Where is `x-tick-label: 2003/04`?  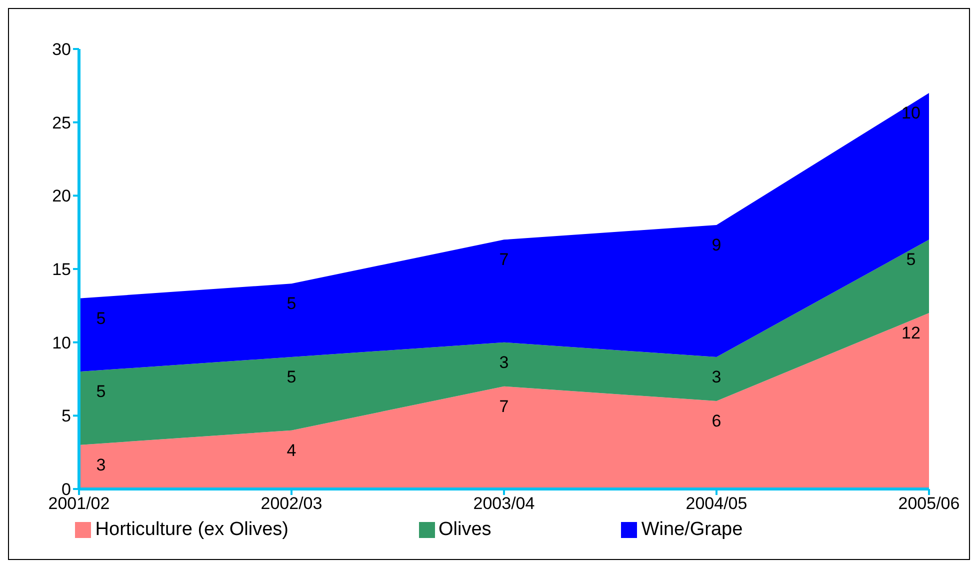
x-tick-label: 2003/04 is located at coordinates (504, 504).